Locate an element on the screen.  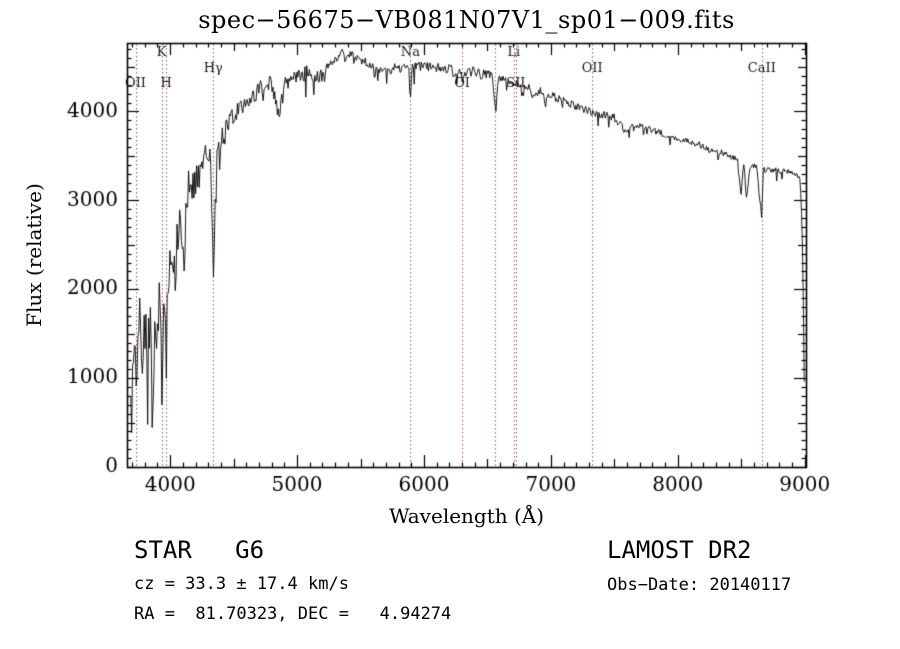
coordinates-text: RA = 81.70323, DEC = 4.94274 is located at coordinates (293, 614).